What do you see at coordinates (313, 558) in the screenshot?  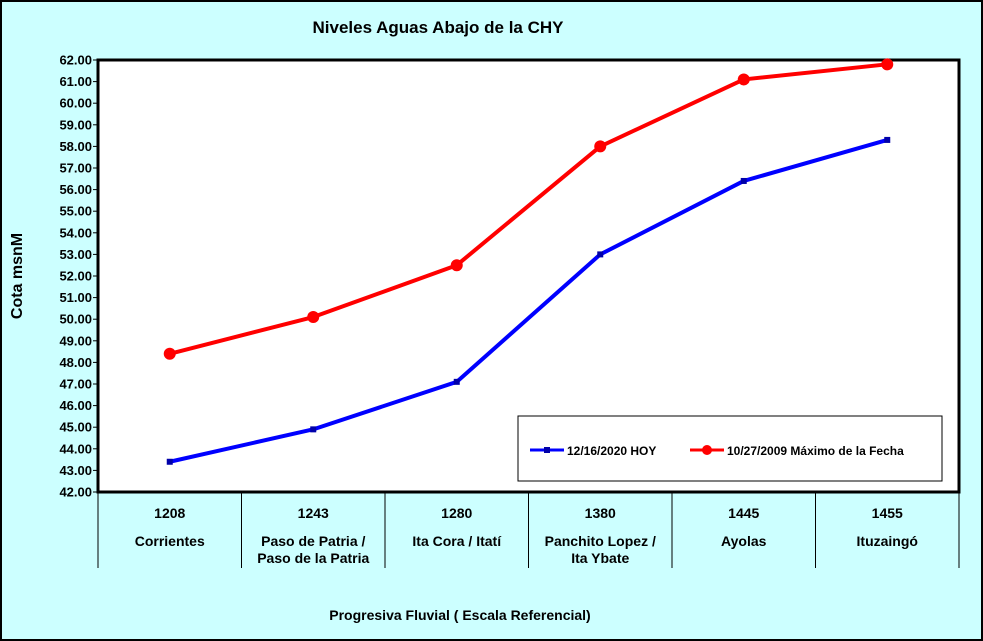 I see `x-tick-label-station: Paso de la Patria` at bounding box center [313, 558].